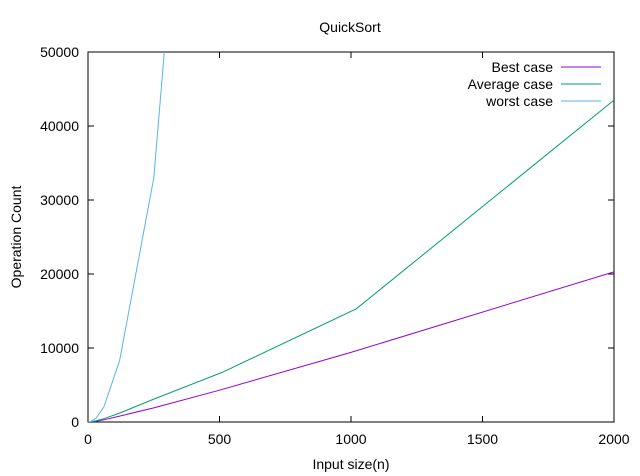 Image resolution: width=640 pixels, height=476 pixels. Describe the element at coordinates (220, 439) in the screenshot. I see `x-tick-label: 500` at that location.